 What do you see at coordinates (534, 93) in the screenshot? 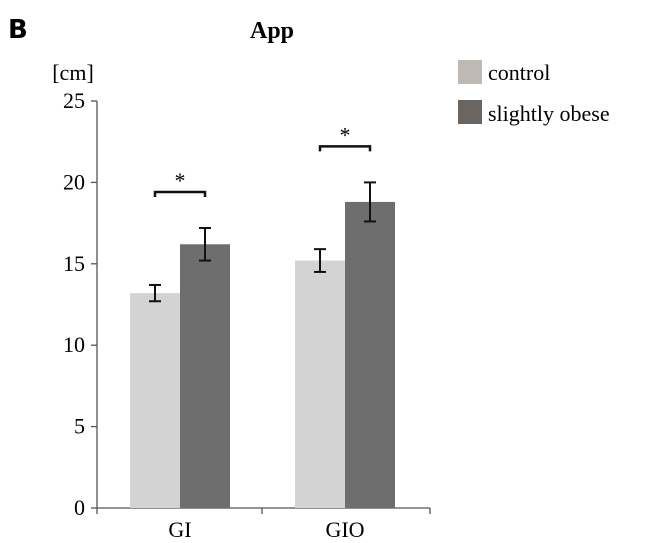
I see `legend: control slightly obese` at bounding box center [534, 93].